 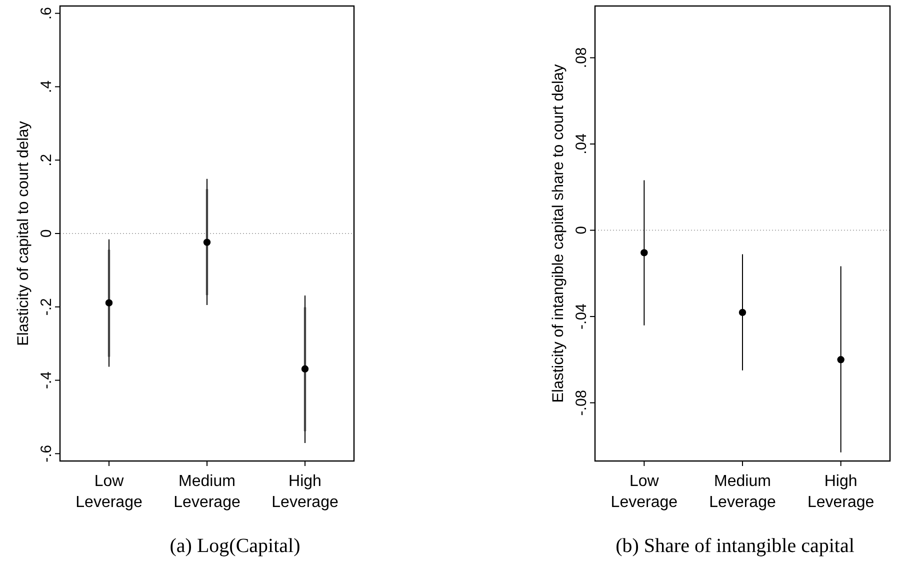 I want to click on text: (b) Share of intangible capital, so click(x=735, y=546).